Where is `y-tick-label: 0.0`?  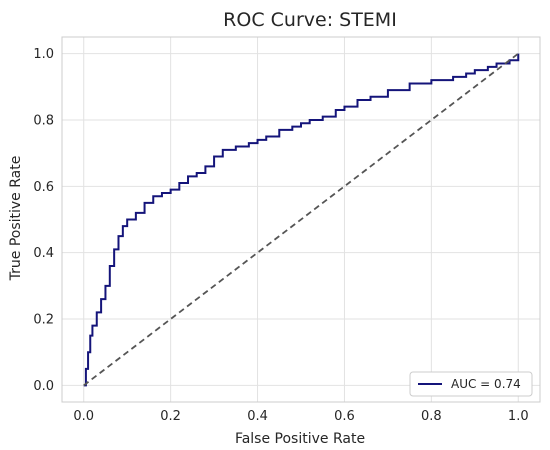 y-tick-label: 0.0 is located at coordinates (43, 386).